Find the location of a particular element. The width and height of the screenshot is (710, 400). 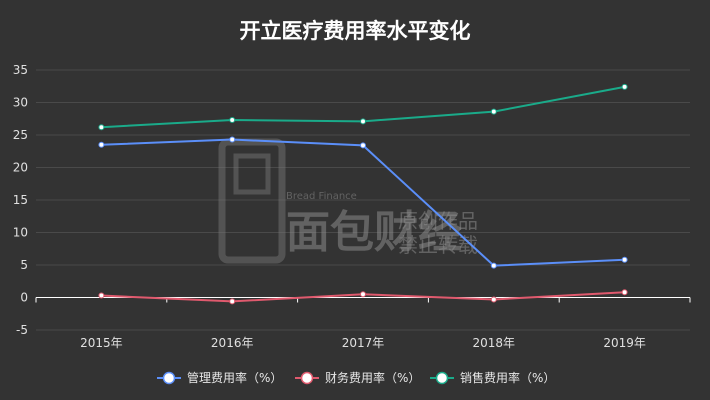

watermark-brand-en: Bread Finance is located at coordinates (321, 196).